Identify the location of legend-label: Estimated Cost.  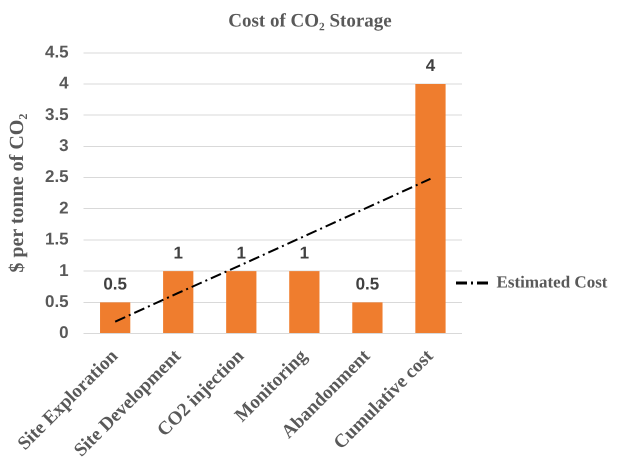
(552, 282).